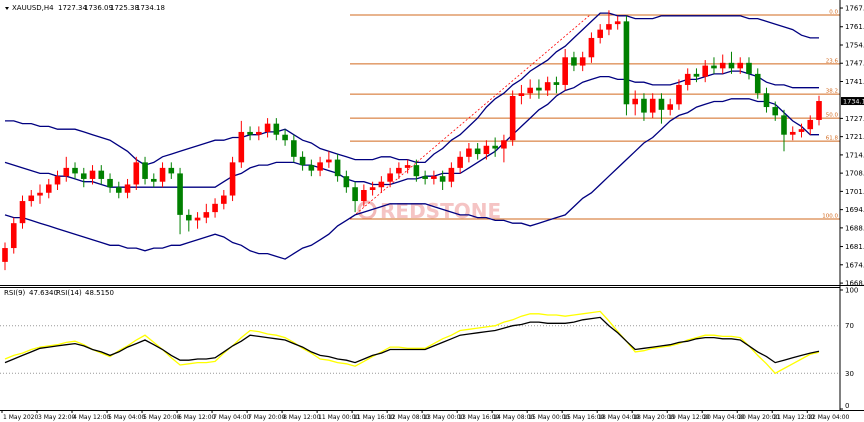  I want to click on x-tick-label: 11 May 16:00, so click(373, 417).